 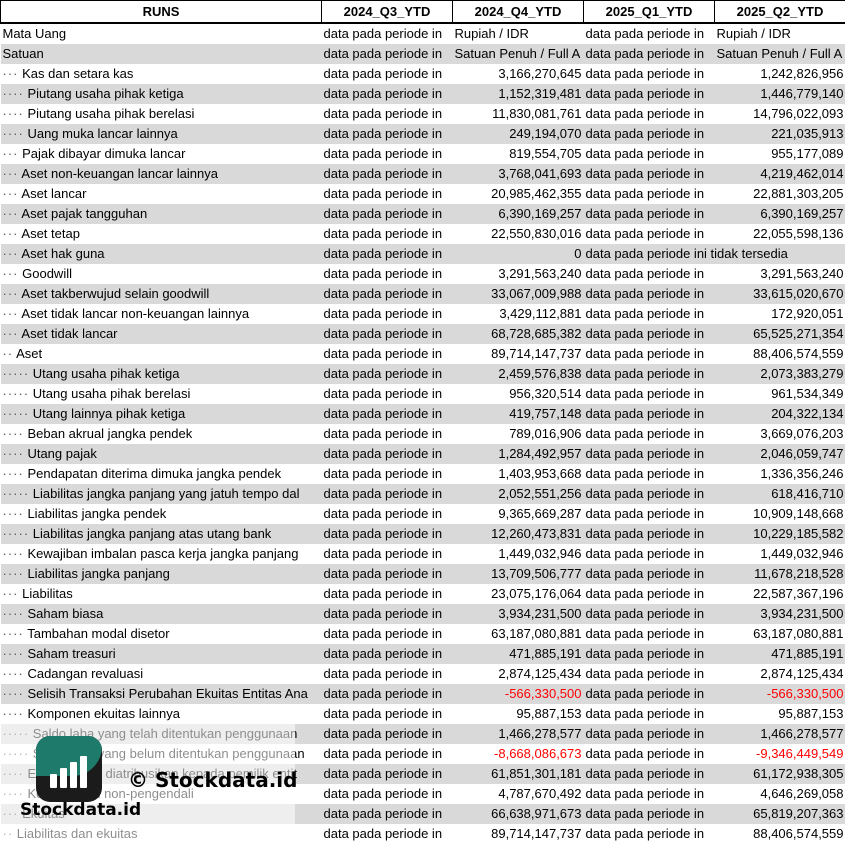 I want to click on row-label-cell: ····· Utang lainnya pihak ketiga, so click(x=161, y=414).